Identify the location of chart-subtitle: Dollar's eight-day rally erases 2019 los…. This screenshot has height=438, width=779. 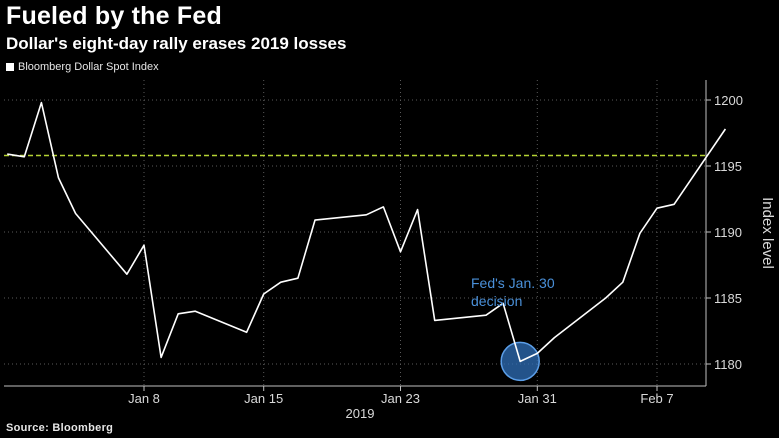
(176, 43).